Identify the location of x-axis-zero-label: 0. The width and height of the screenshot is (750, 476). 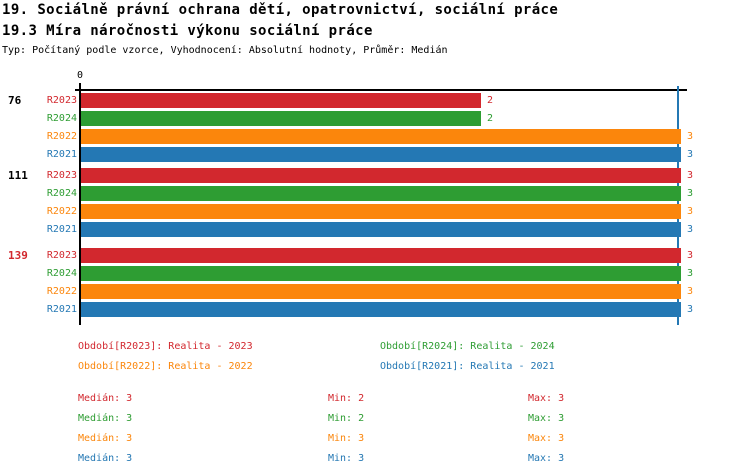
(80, 75).